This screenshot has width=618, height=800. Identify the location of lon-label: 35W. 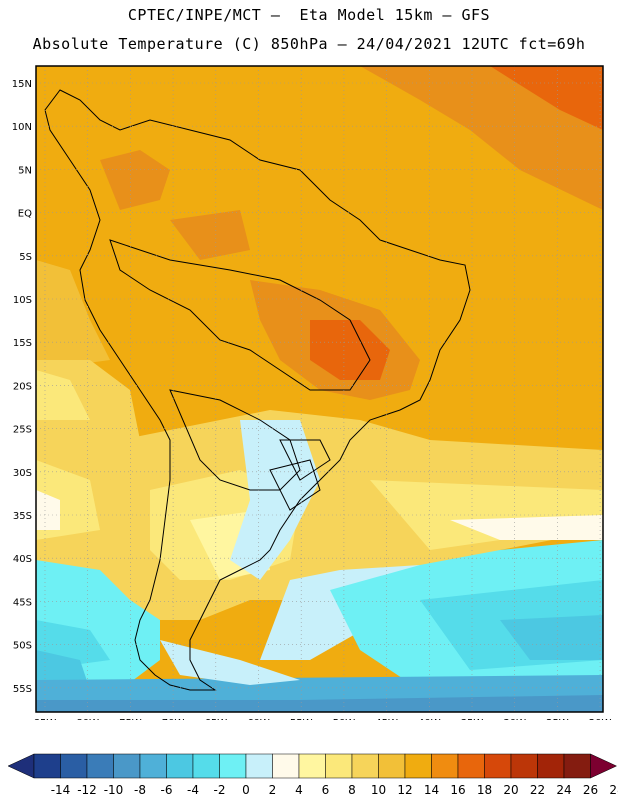
(472, 719).